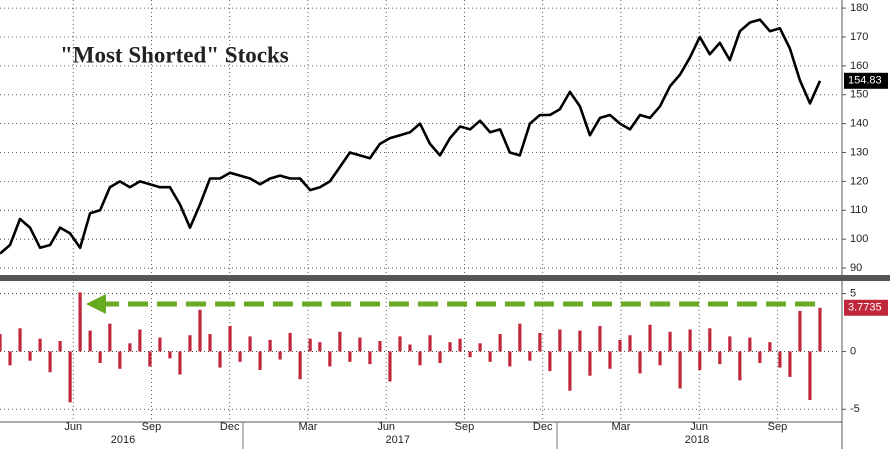 Image resolution: width=890 pixels, height=449 pixels. What do you see at coordinates (96, 304) in the screenshot?
I see `arrow-head` at bounding box center [96, 304].